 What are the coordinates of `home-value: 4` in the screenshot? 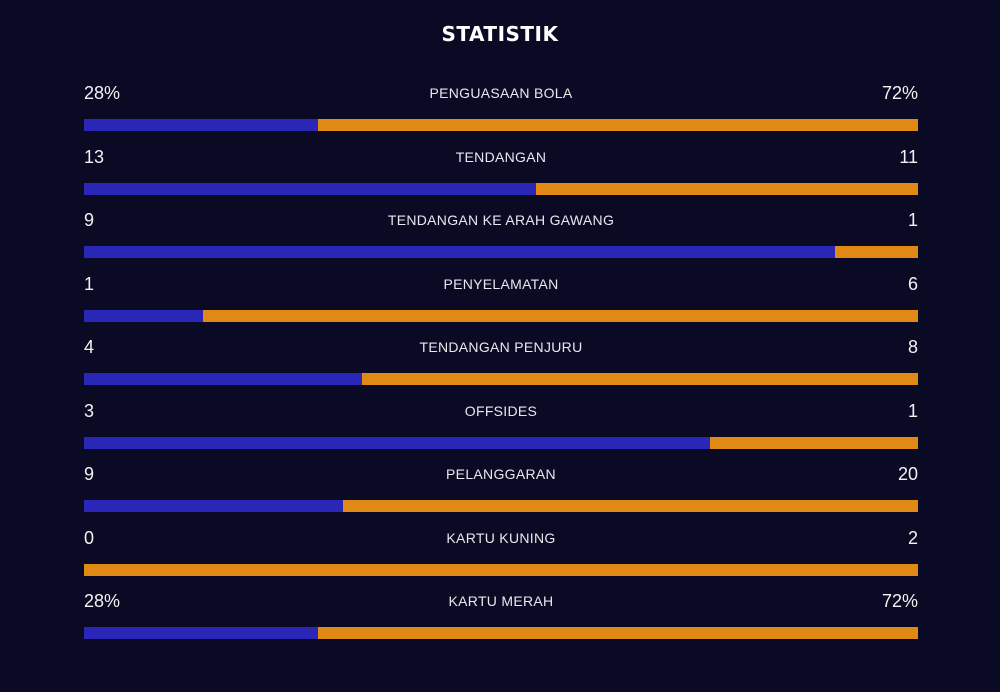 It's located at (89, 347).